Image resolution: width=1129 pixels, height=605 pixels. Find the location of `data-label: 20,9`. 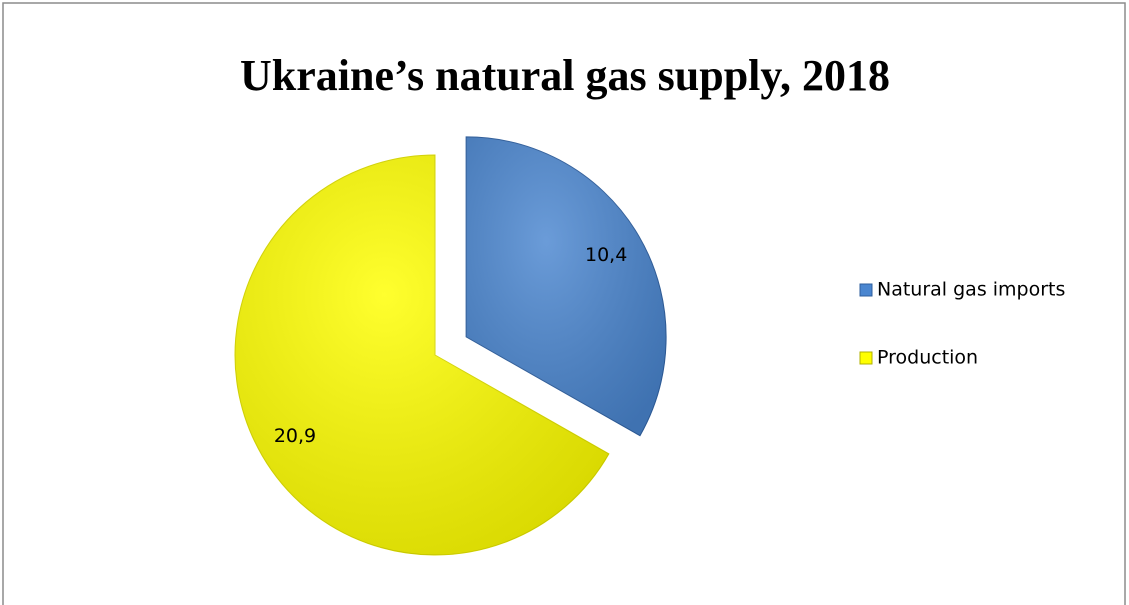

data-label: 20,9 is located at coordinates (295, 436).